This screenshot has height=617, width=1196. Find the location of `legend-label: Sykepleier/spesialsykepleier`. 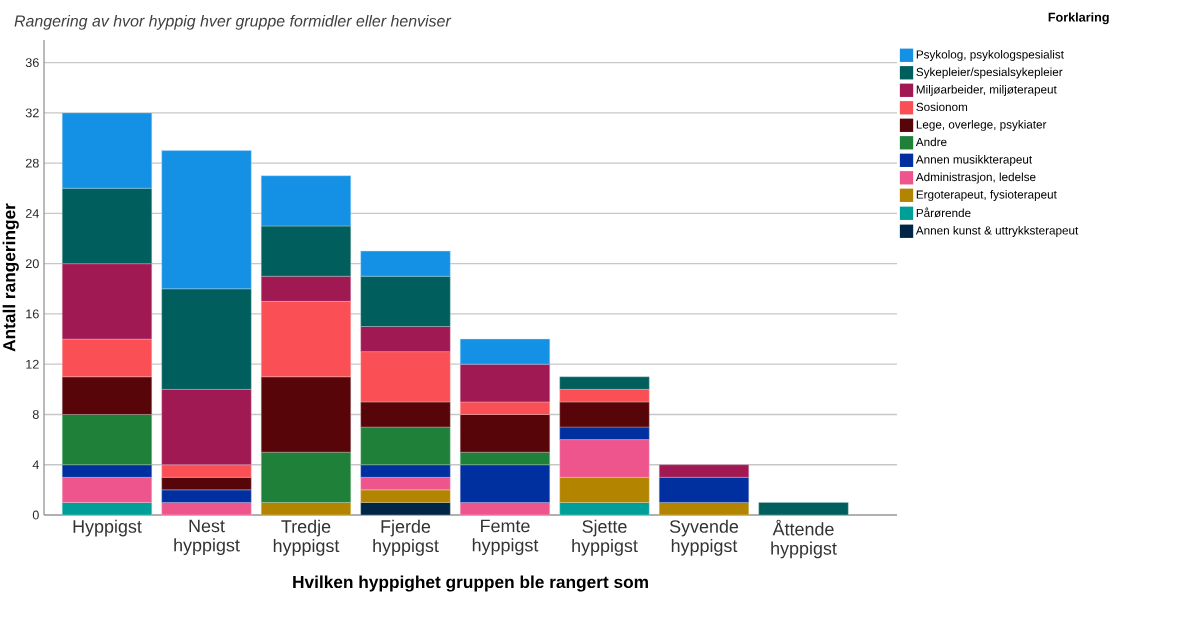

legend-label: Sykepleier/spesialsykepleier is located at coordinates (989, 73).